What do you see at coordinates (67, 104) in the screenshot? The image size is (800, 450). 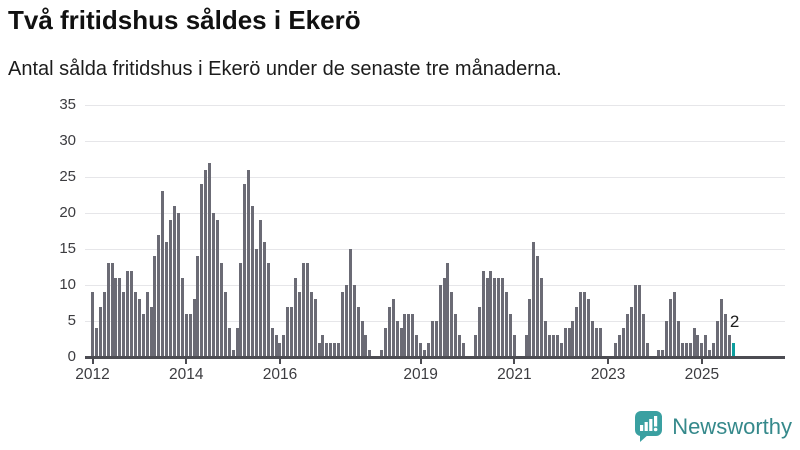 I see `y-axis-tick-label: 35` at bounding box center [67, 104].